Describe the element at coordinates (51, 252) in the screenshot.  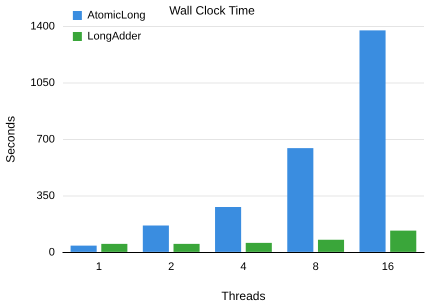
I see `y-tick-label: 0` at that location.